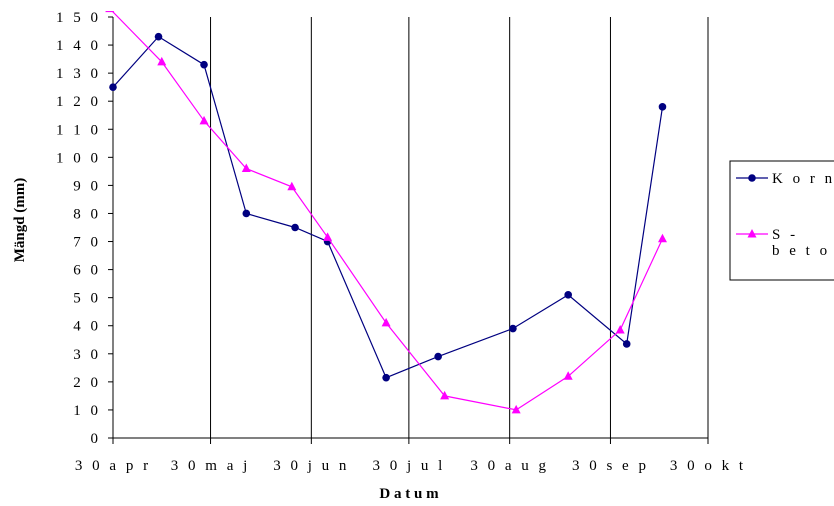 The height and width of the screenshot is (506, 834). Describe the element at coordinates (785, 235) in the screenshot. I see `legend-label-line: S -` at that location.